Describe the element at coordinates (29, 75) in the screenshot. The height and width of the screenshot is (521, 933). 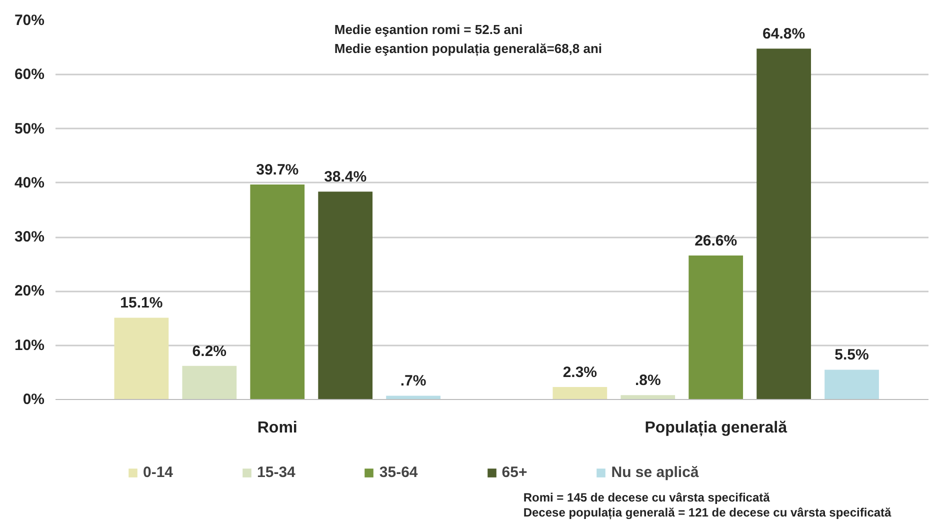
I see `y-tick-label: 60%` at that location.